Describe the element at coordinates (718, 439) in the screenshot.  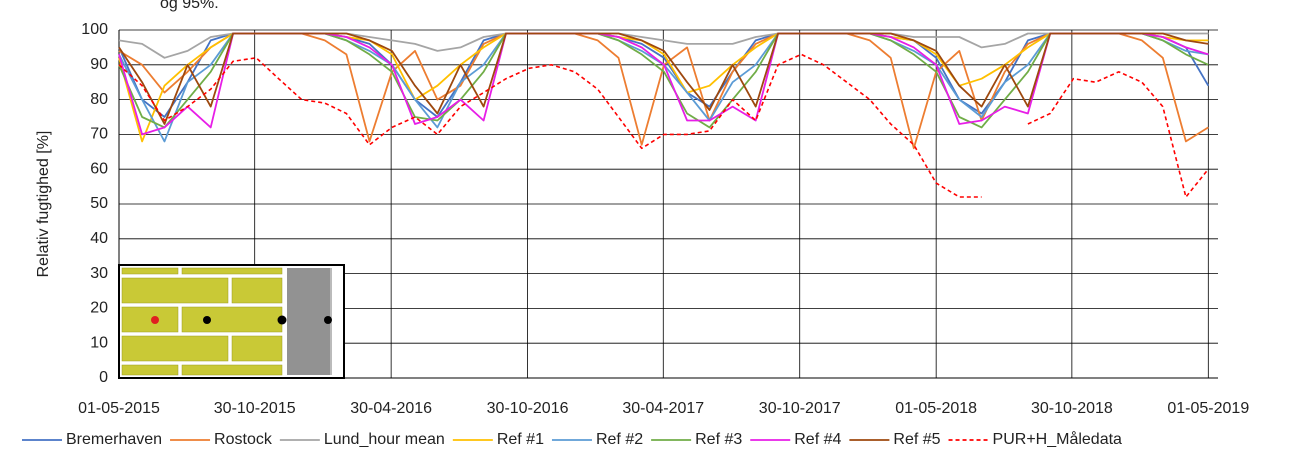
I see `legend-label: Ref #3` at that location.